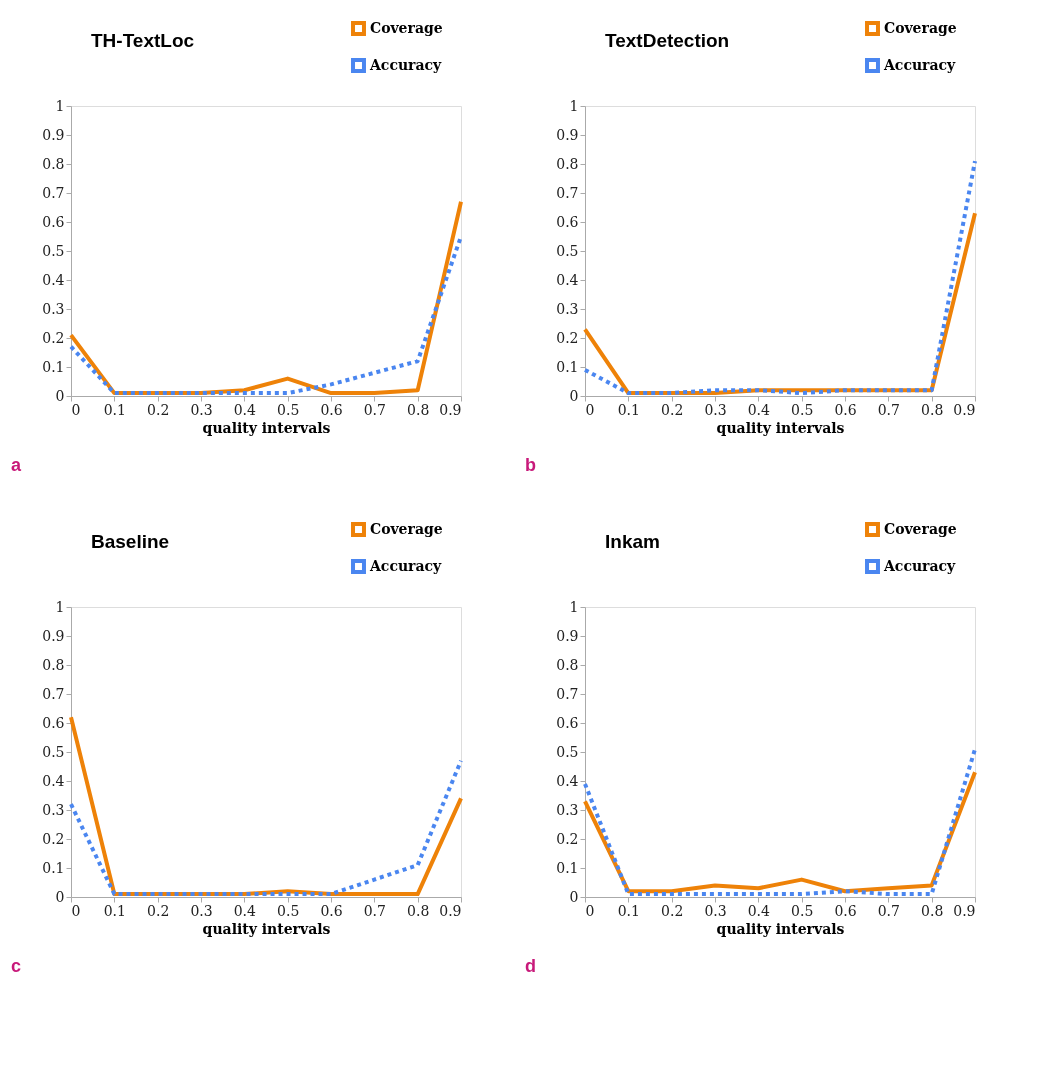 The height and width of the screenshot is (1090, 1048). What do you see at coordinates (143, 40) in the screenshot?
I see `chart-title: TH-TextLoc` at bounding box center [143, 40].